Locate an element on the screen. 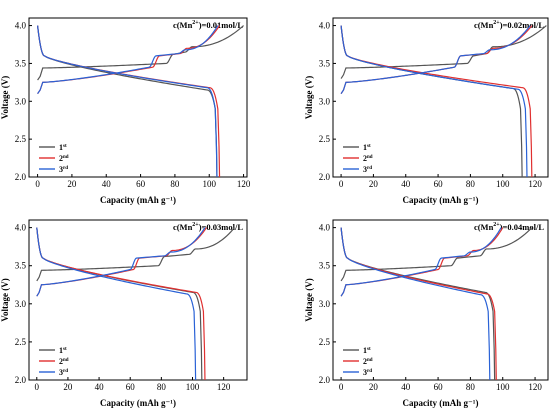  concentration-label: c(Mn2+)=0.02mol/L is located at coordinates (509, 25).